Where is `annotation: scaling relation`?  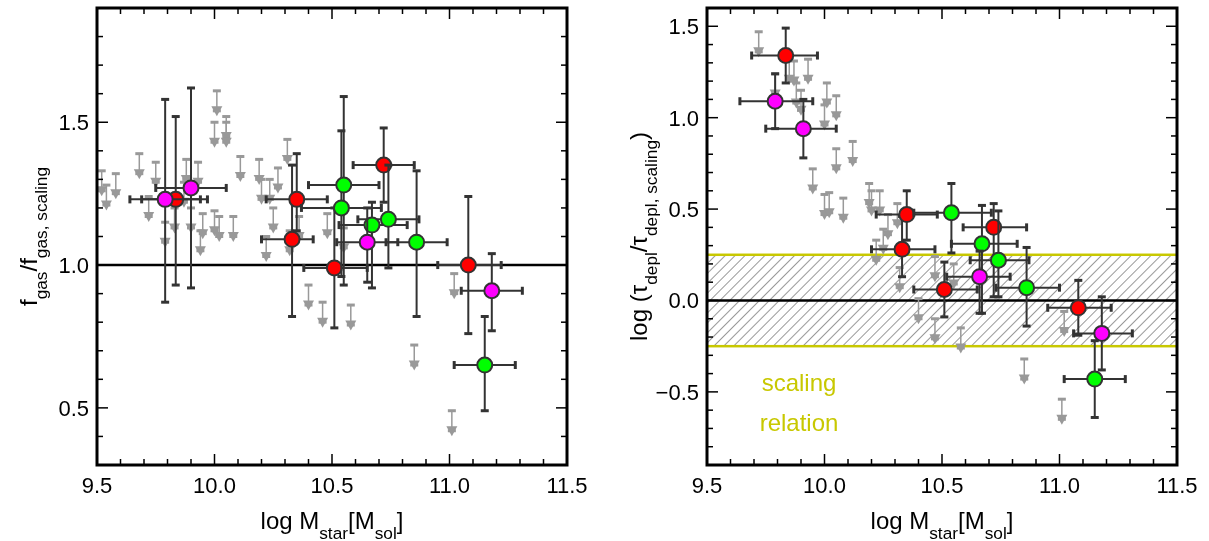 annotation: scaling relation is located at coordinates (799, 403).